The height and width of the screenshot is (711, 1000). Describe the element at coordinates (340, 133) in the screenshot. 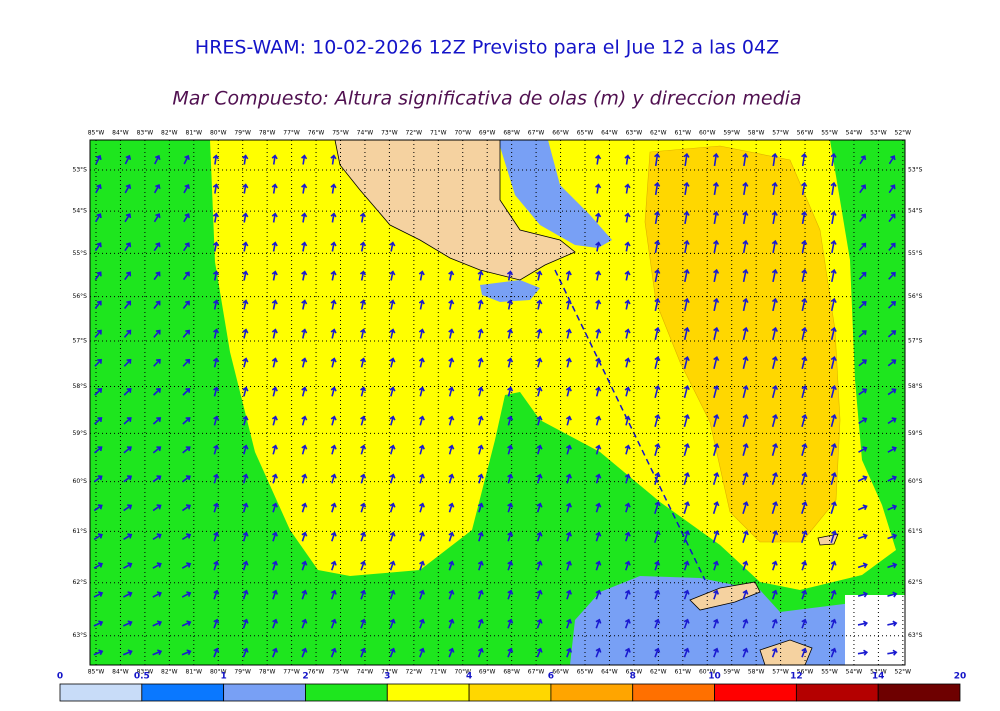

I see `lon-label: 75°W` at that location.